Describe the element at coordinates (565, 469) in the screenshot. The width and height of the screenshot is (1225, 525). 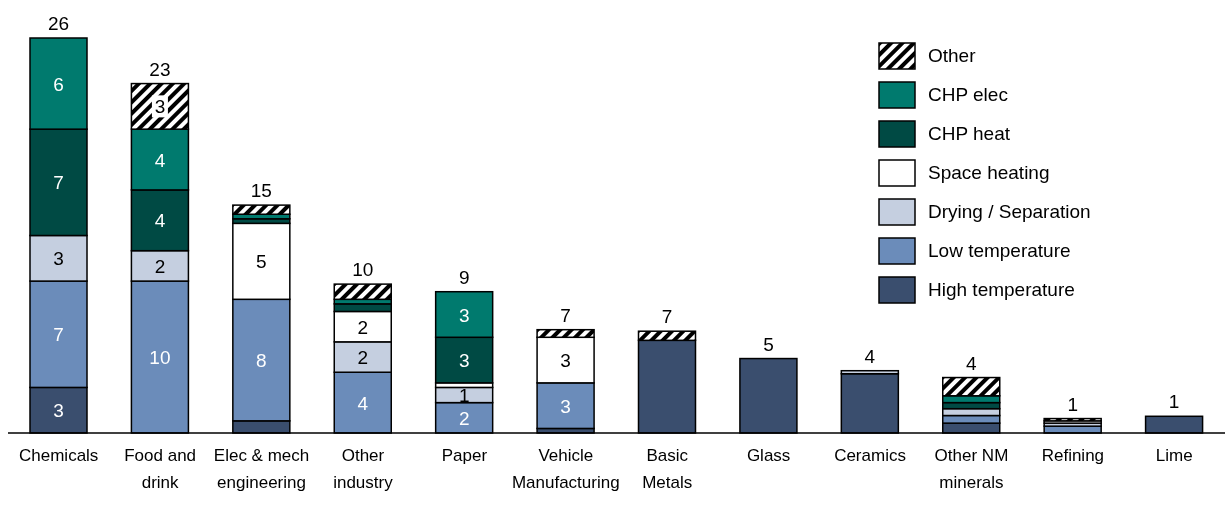
I see `x-tick-label: Vehicle Manufacturing` at that location.